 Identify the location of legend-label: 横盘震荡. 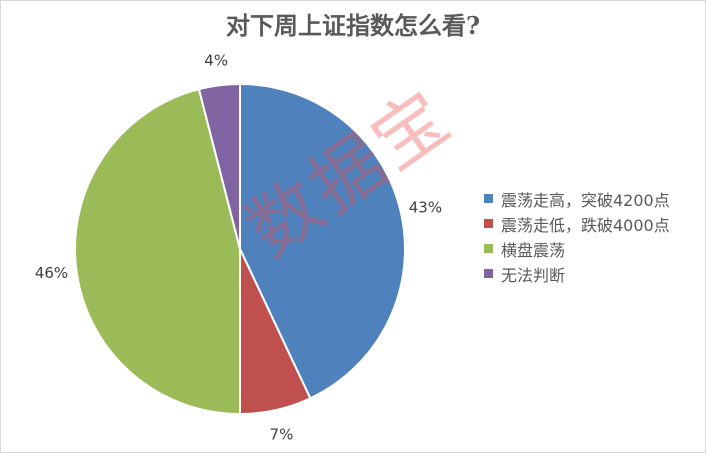
(533, 250).